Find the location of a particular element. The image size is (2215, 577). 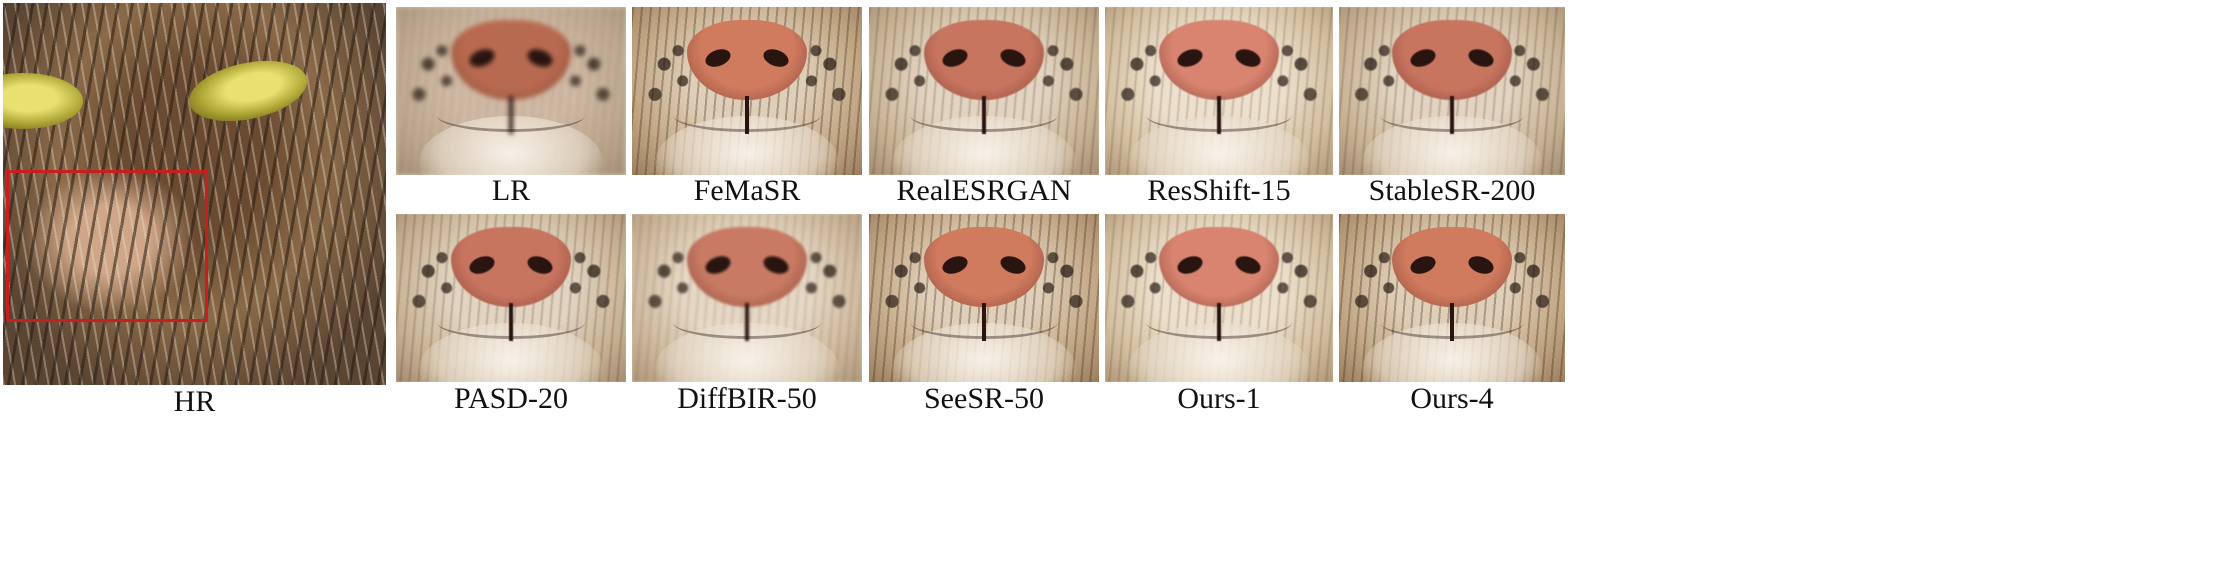

crop-caption: ResShift-15 is located at coordinates (1219, 190).